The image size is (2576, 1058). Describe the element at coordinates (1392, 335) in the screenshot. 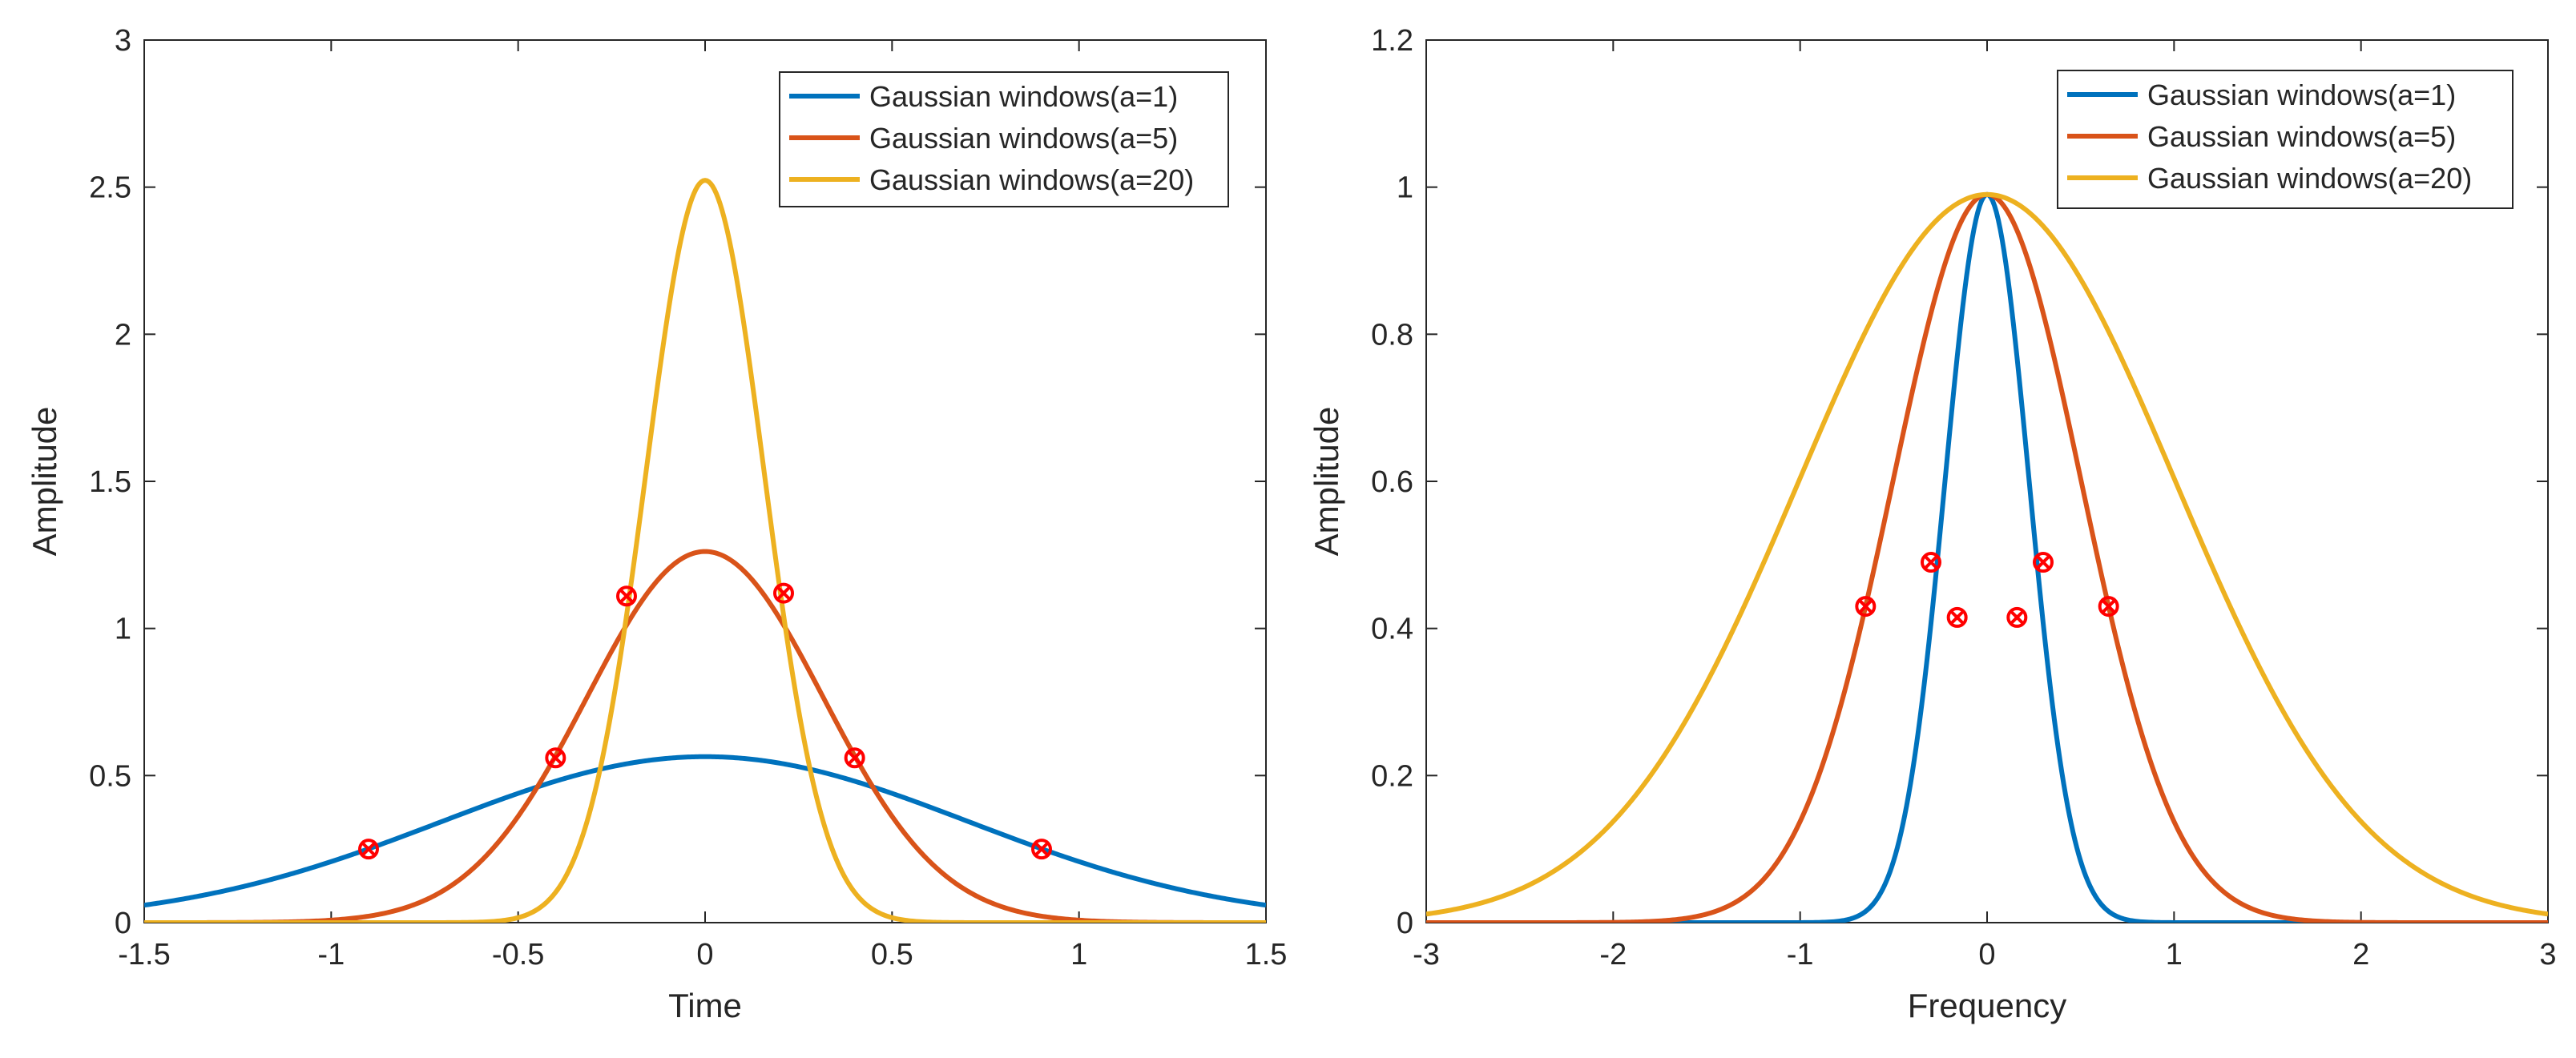

I see `y-tick-label: 0.8` at that location.